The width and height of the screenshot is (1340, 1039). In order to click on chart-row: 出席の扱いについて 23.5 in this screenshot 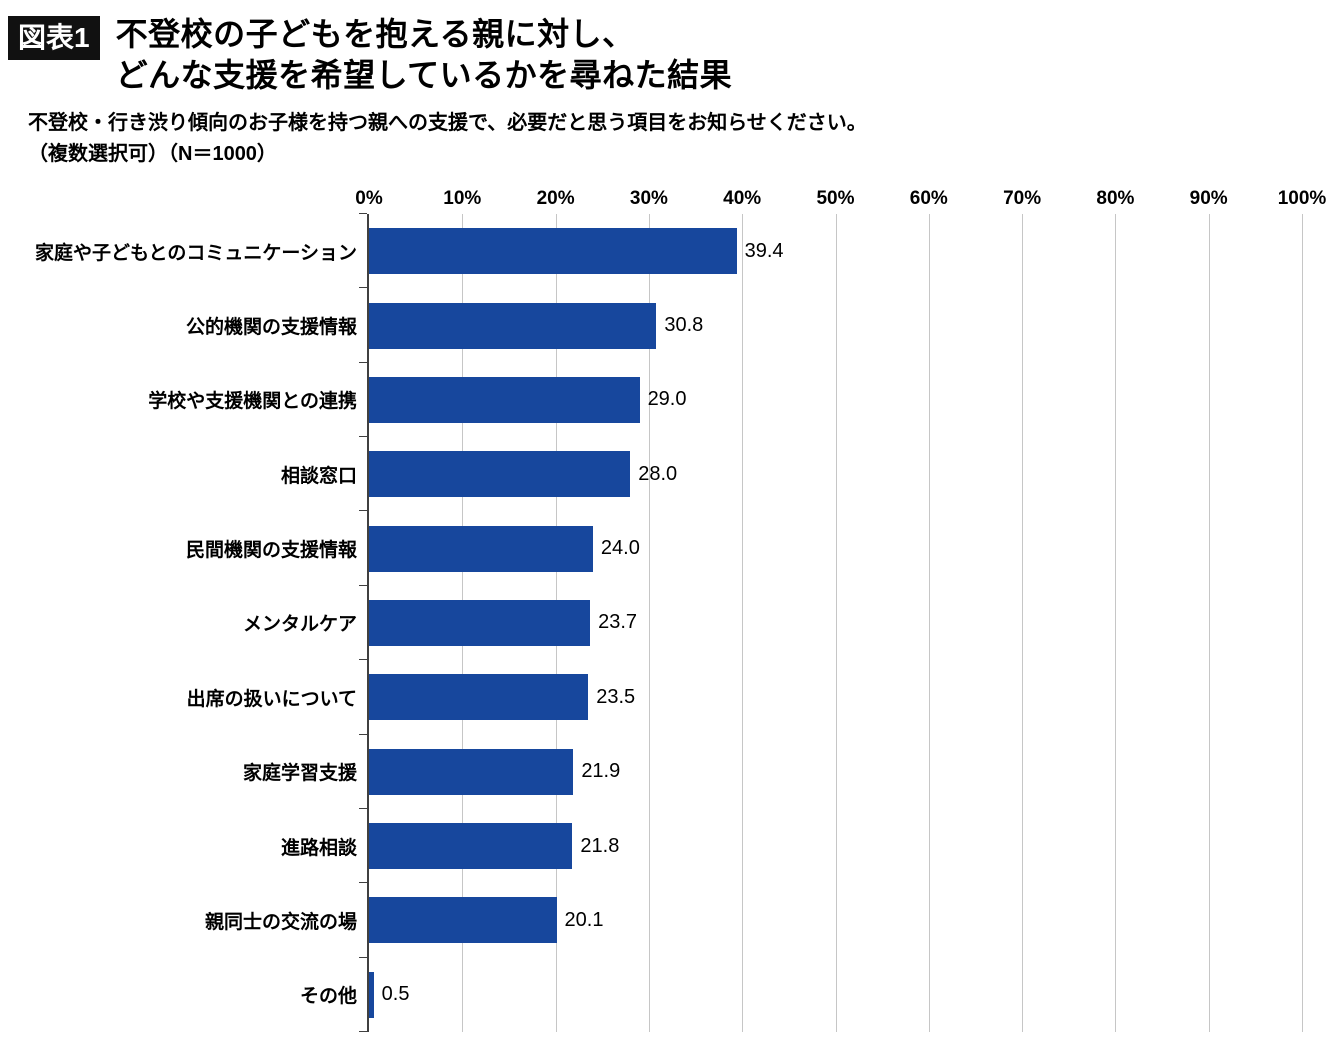, I will do `click(744, 697)`.